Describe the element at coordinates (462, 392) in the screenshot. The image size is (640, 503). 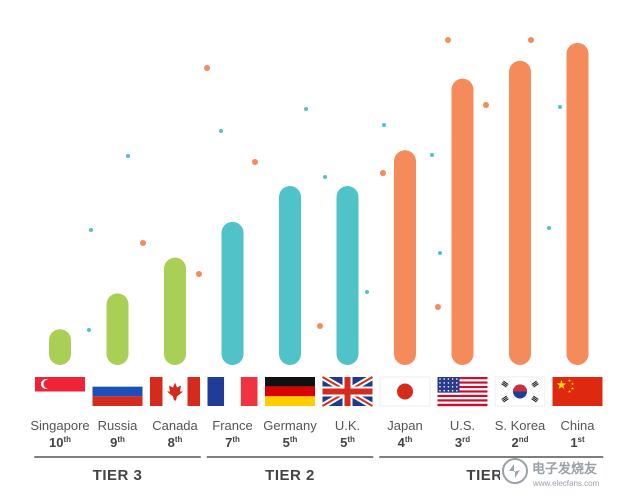
I see `us-flag-icon` at that location.